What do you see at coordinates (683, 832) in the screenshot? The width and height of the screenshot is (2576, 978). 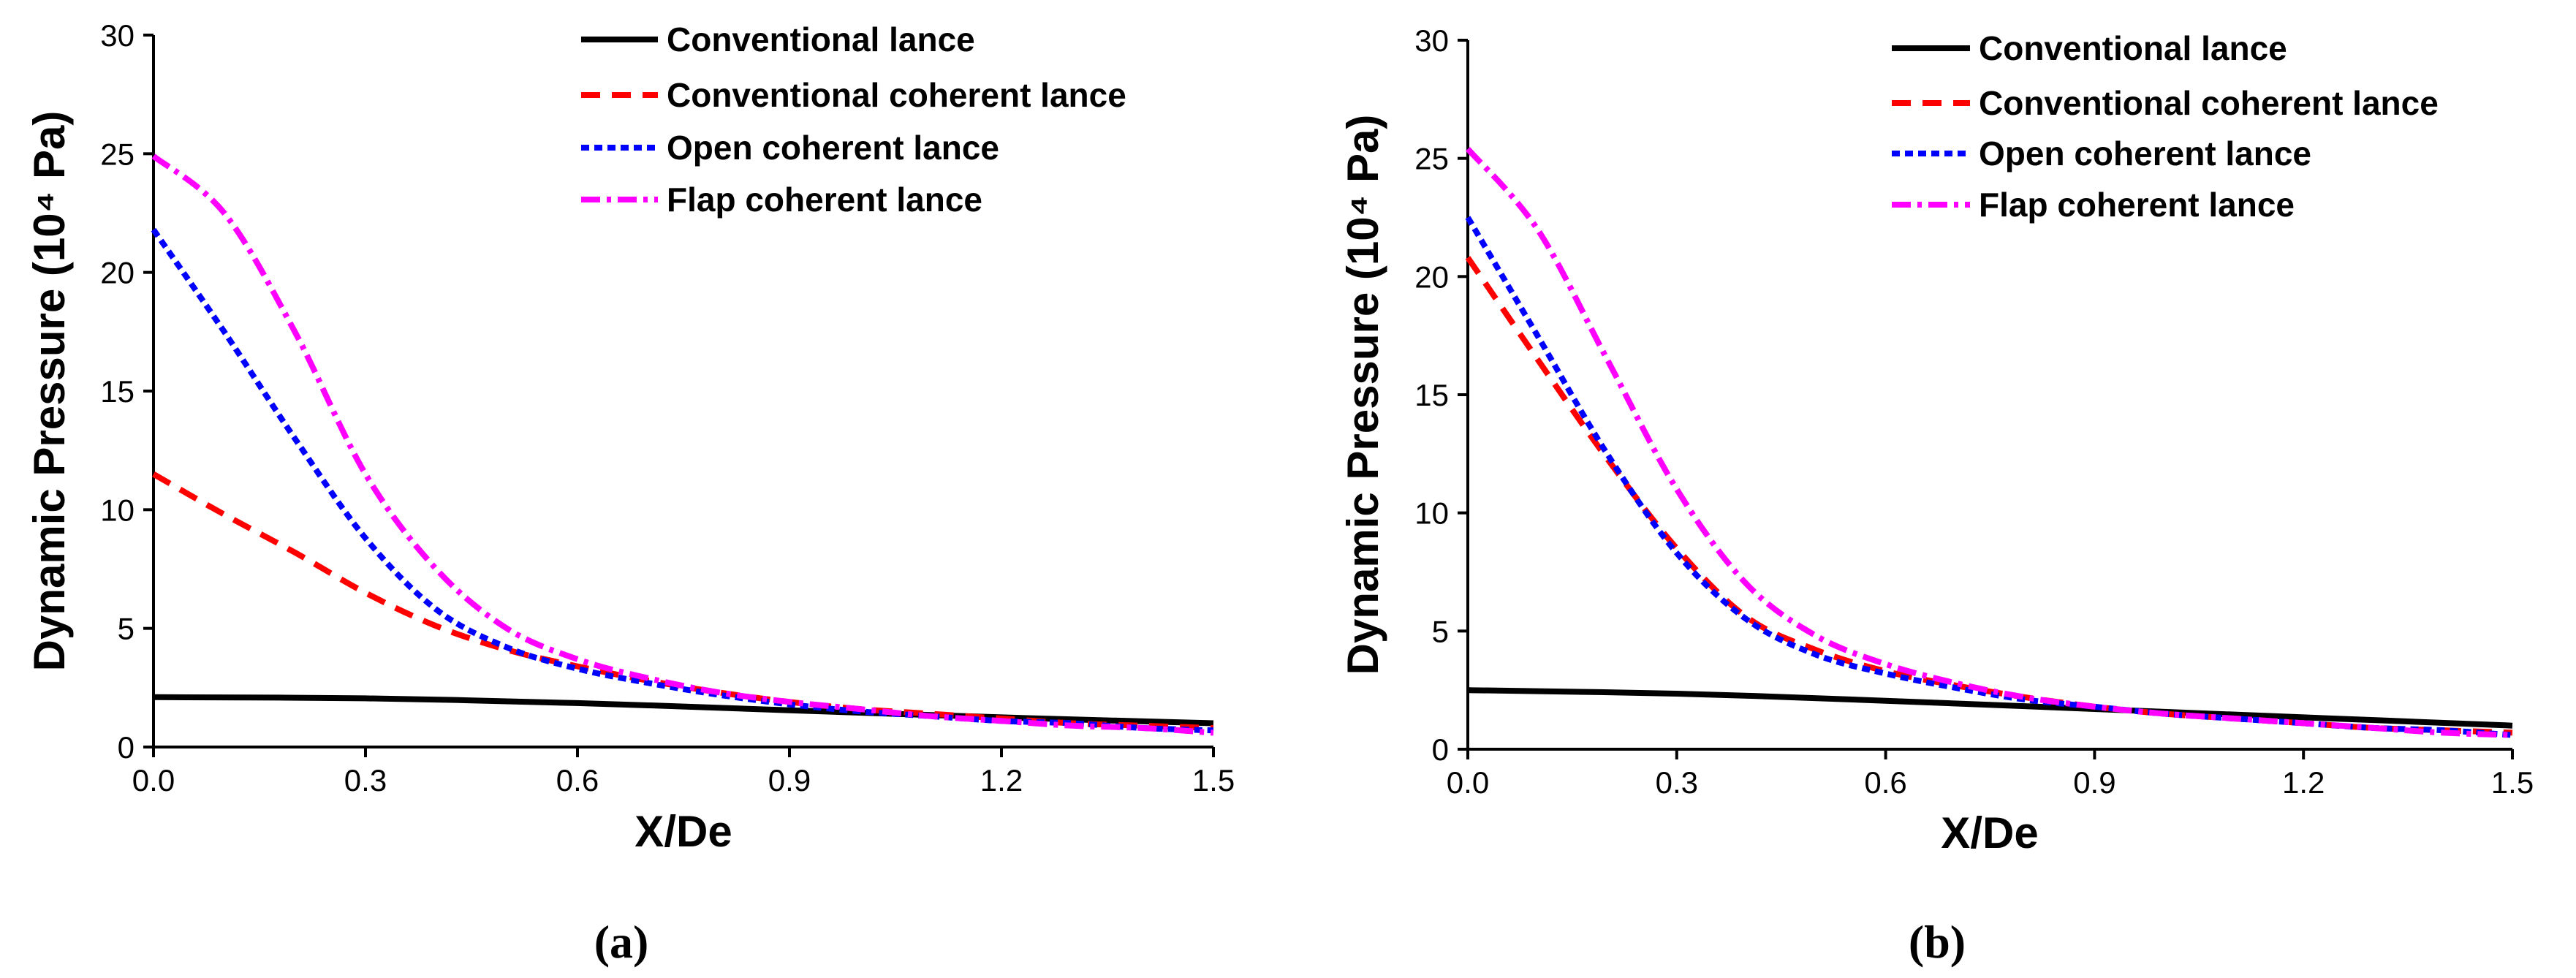 I see `x-axis-label-a: X/De` at bounding box center [683, 832].